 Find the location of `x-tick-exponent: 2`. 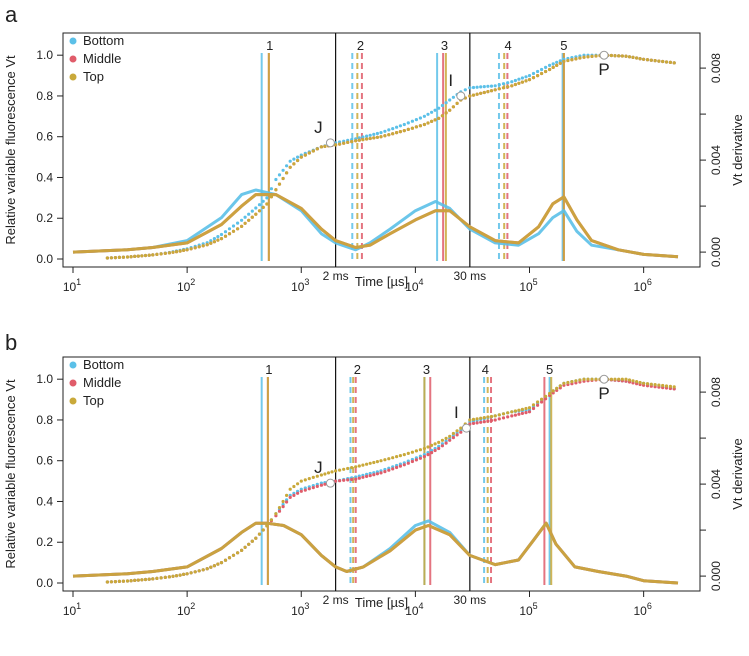

x-tick-exponent: 2 is located at coordinates (192, 606).